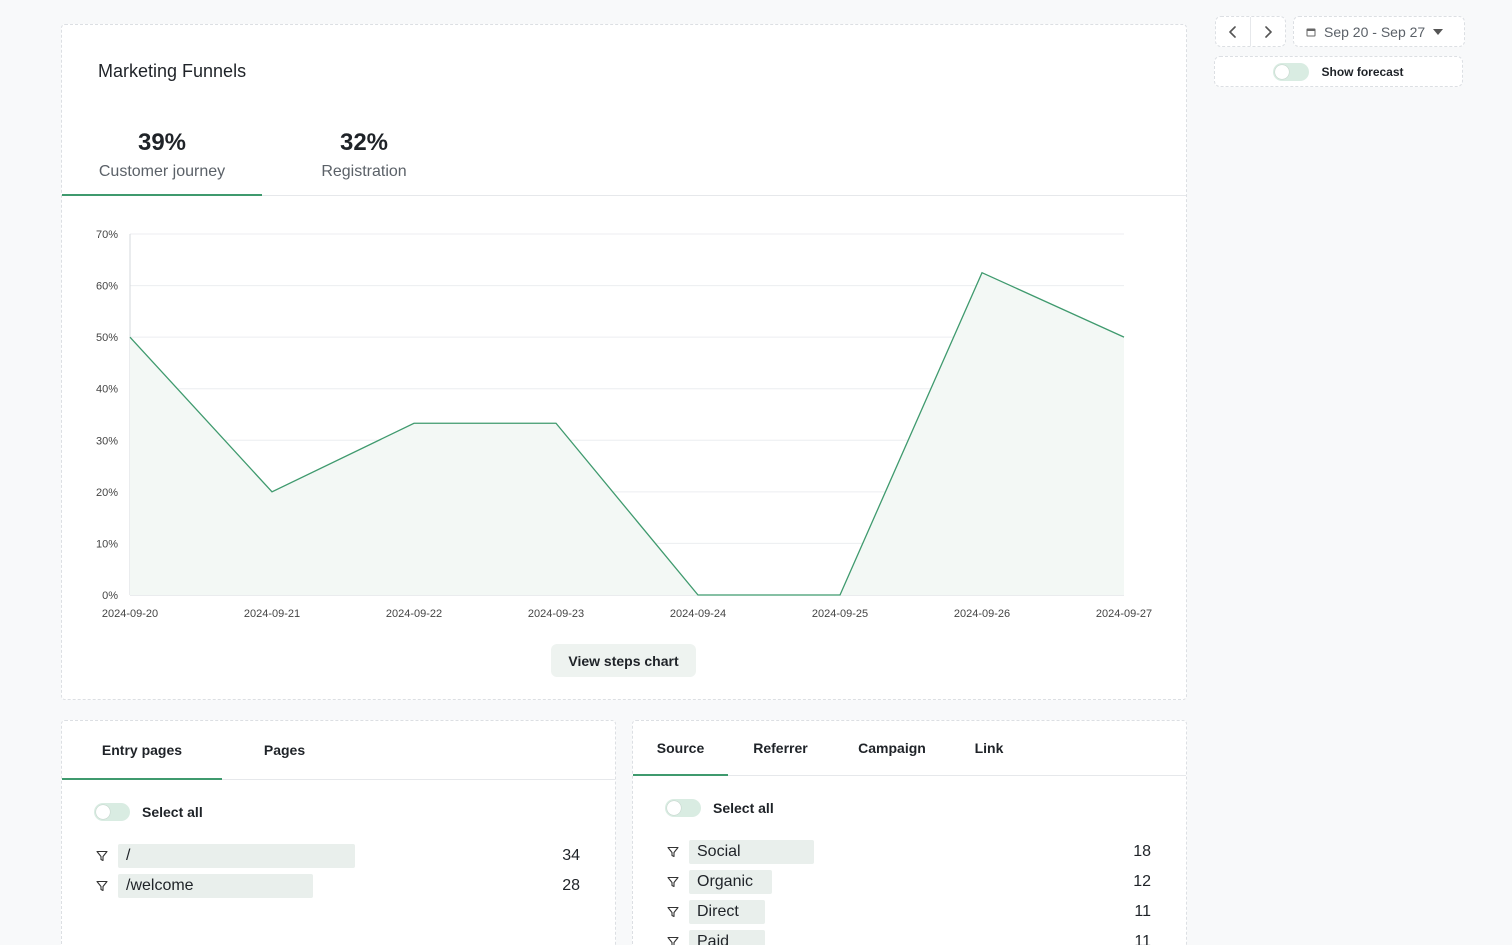  What do you see at coordinates (1311, 32) in the screenshot?
I see `calendar-icon` at bounding box center [1311, 32].